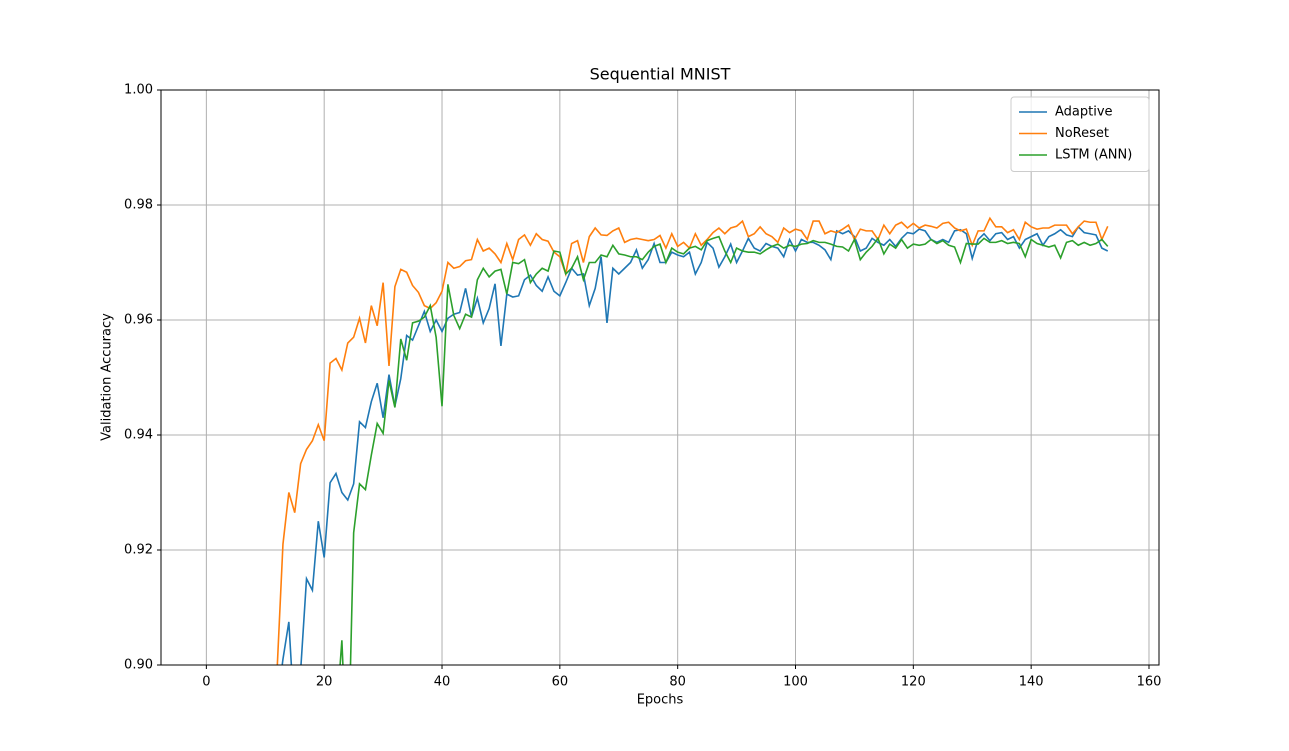  What do you see at coordinates (442, 682) in the screenshot?
I see `x-tick-label: 40` at bounding box center [442, 682].